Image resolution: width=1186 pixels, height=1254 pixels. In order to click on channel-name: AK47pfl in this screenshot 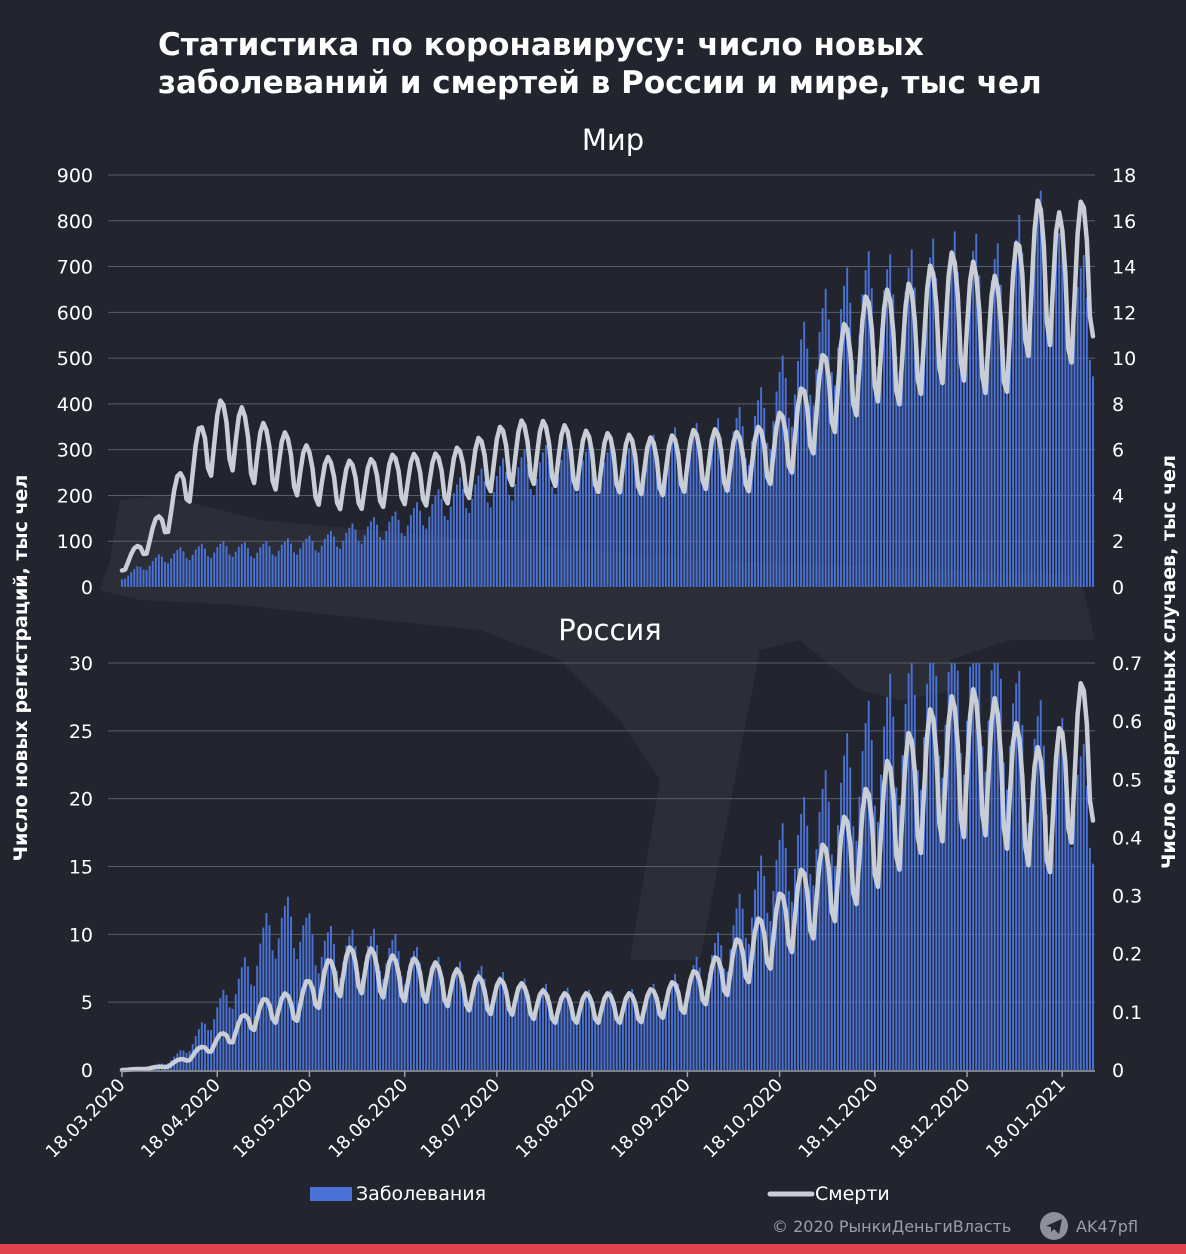, I will do `click(1107, 1226)`.